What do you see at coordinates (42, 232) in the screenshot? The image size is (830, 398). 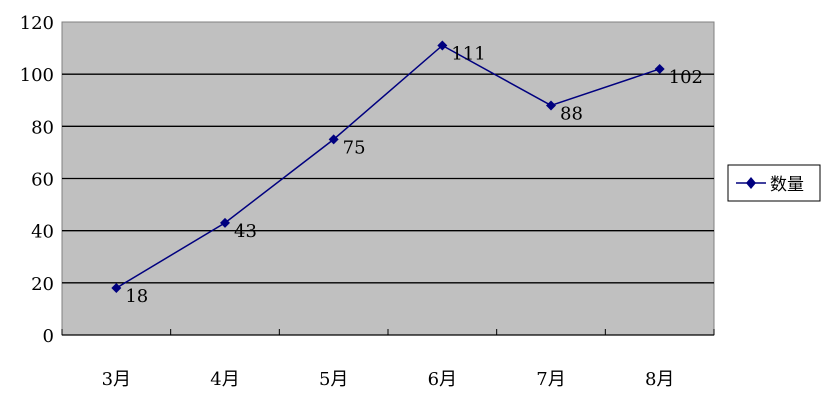 I see `y-tick-label: 40` at bounding box center [42, 232].